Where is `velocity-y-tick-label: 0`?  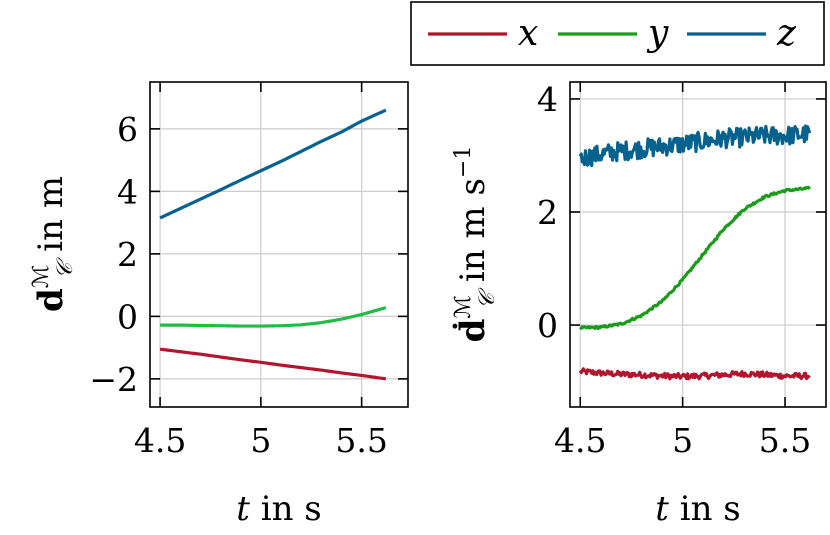
velocity-y-tick-label: 0 is located at coordinates (547, 325).